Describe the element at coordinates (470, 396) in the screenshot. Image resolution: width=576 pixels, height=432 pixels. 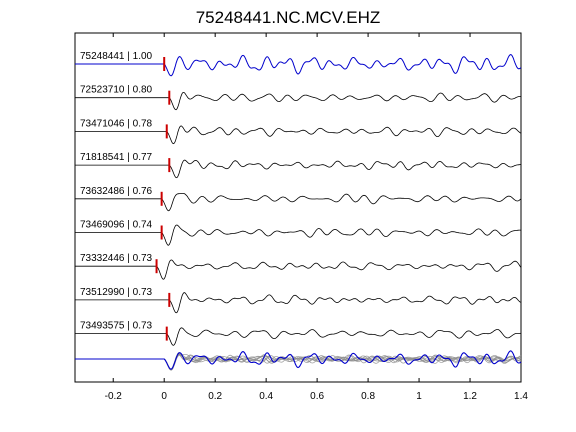
I see `x-tick-label: 1.2` at that location.